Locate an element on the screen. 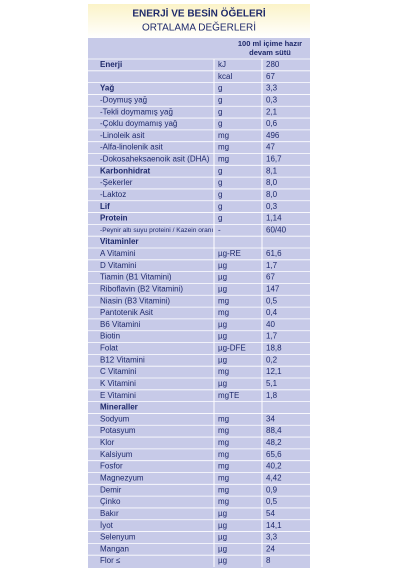 This screenshot has width=400, height=570. row-value: 1,8 is located at coordinates (272, 395).